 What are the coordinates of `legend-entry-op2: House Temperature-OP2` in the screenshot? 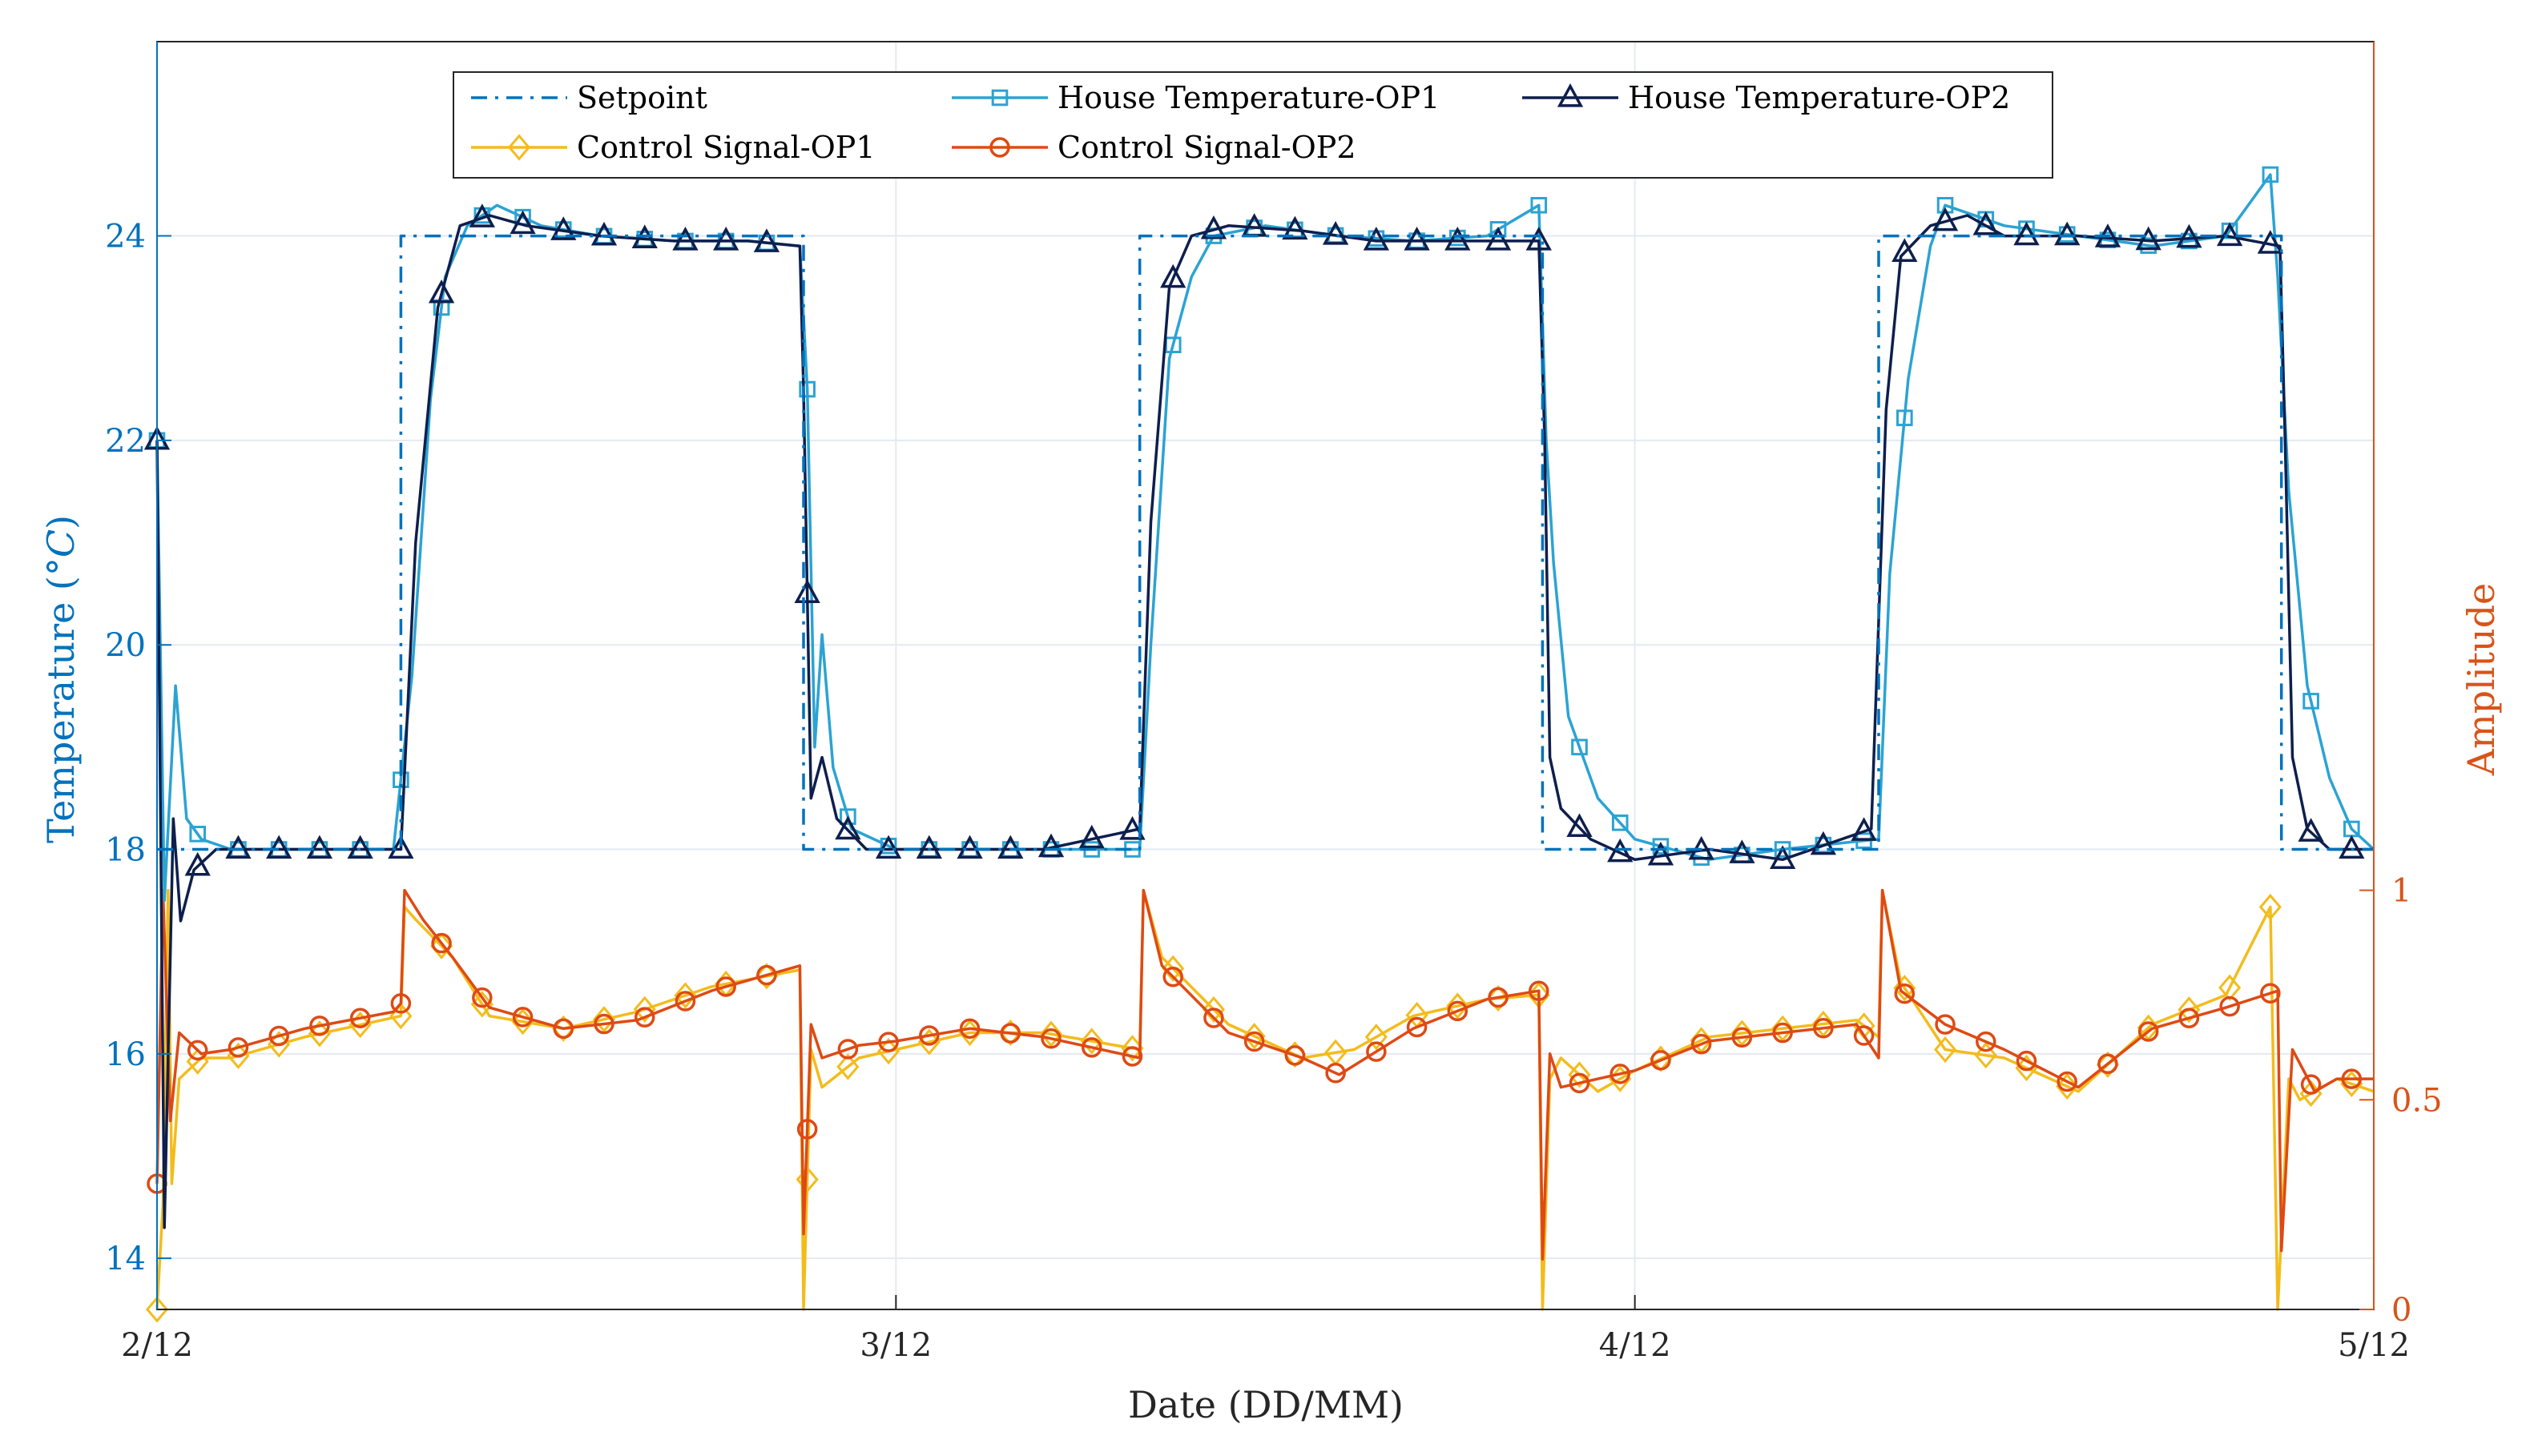 It's located at (1766, 97).